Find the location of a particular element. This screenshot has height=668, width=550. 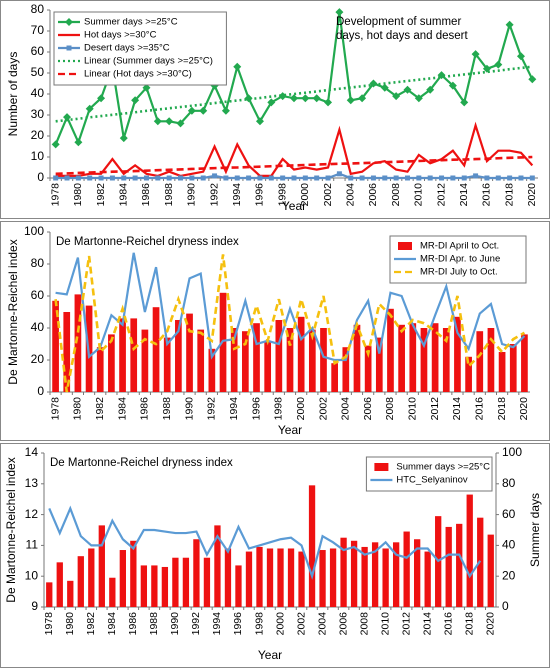

y2-tick-label: 20 is located at coordinates (509, 575).